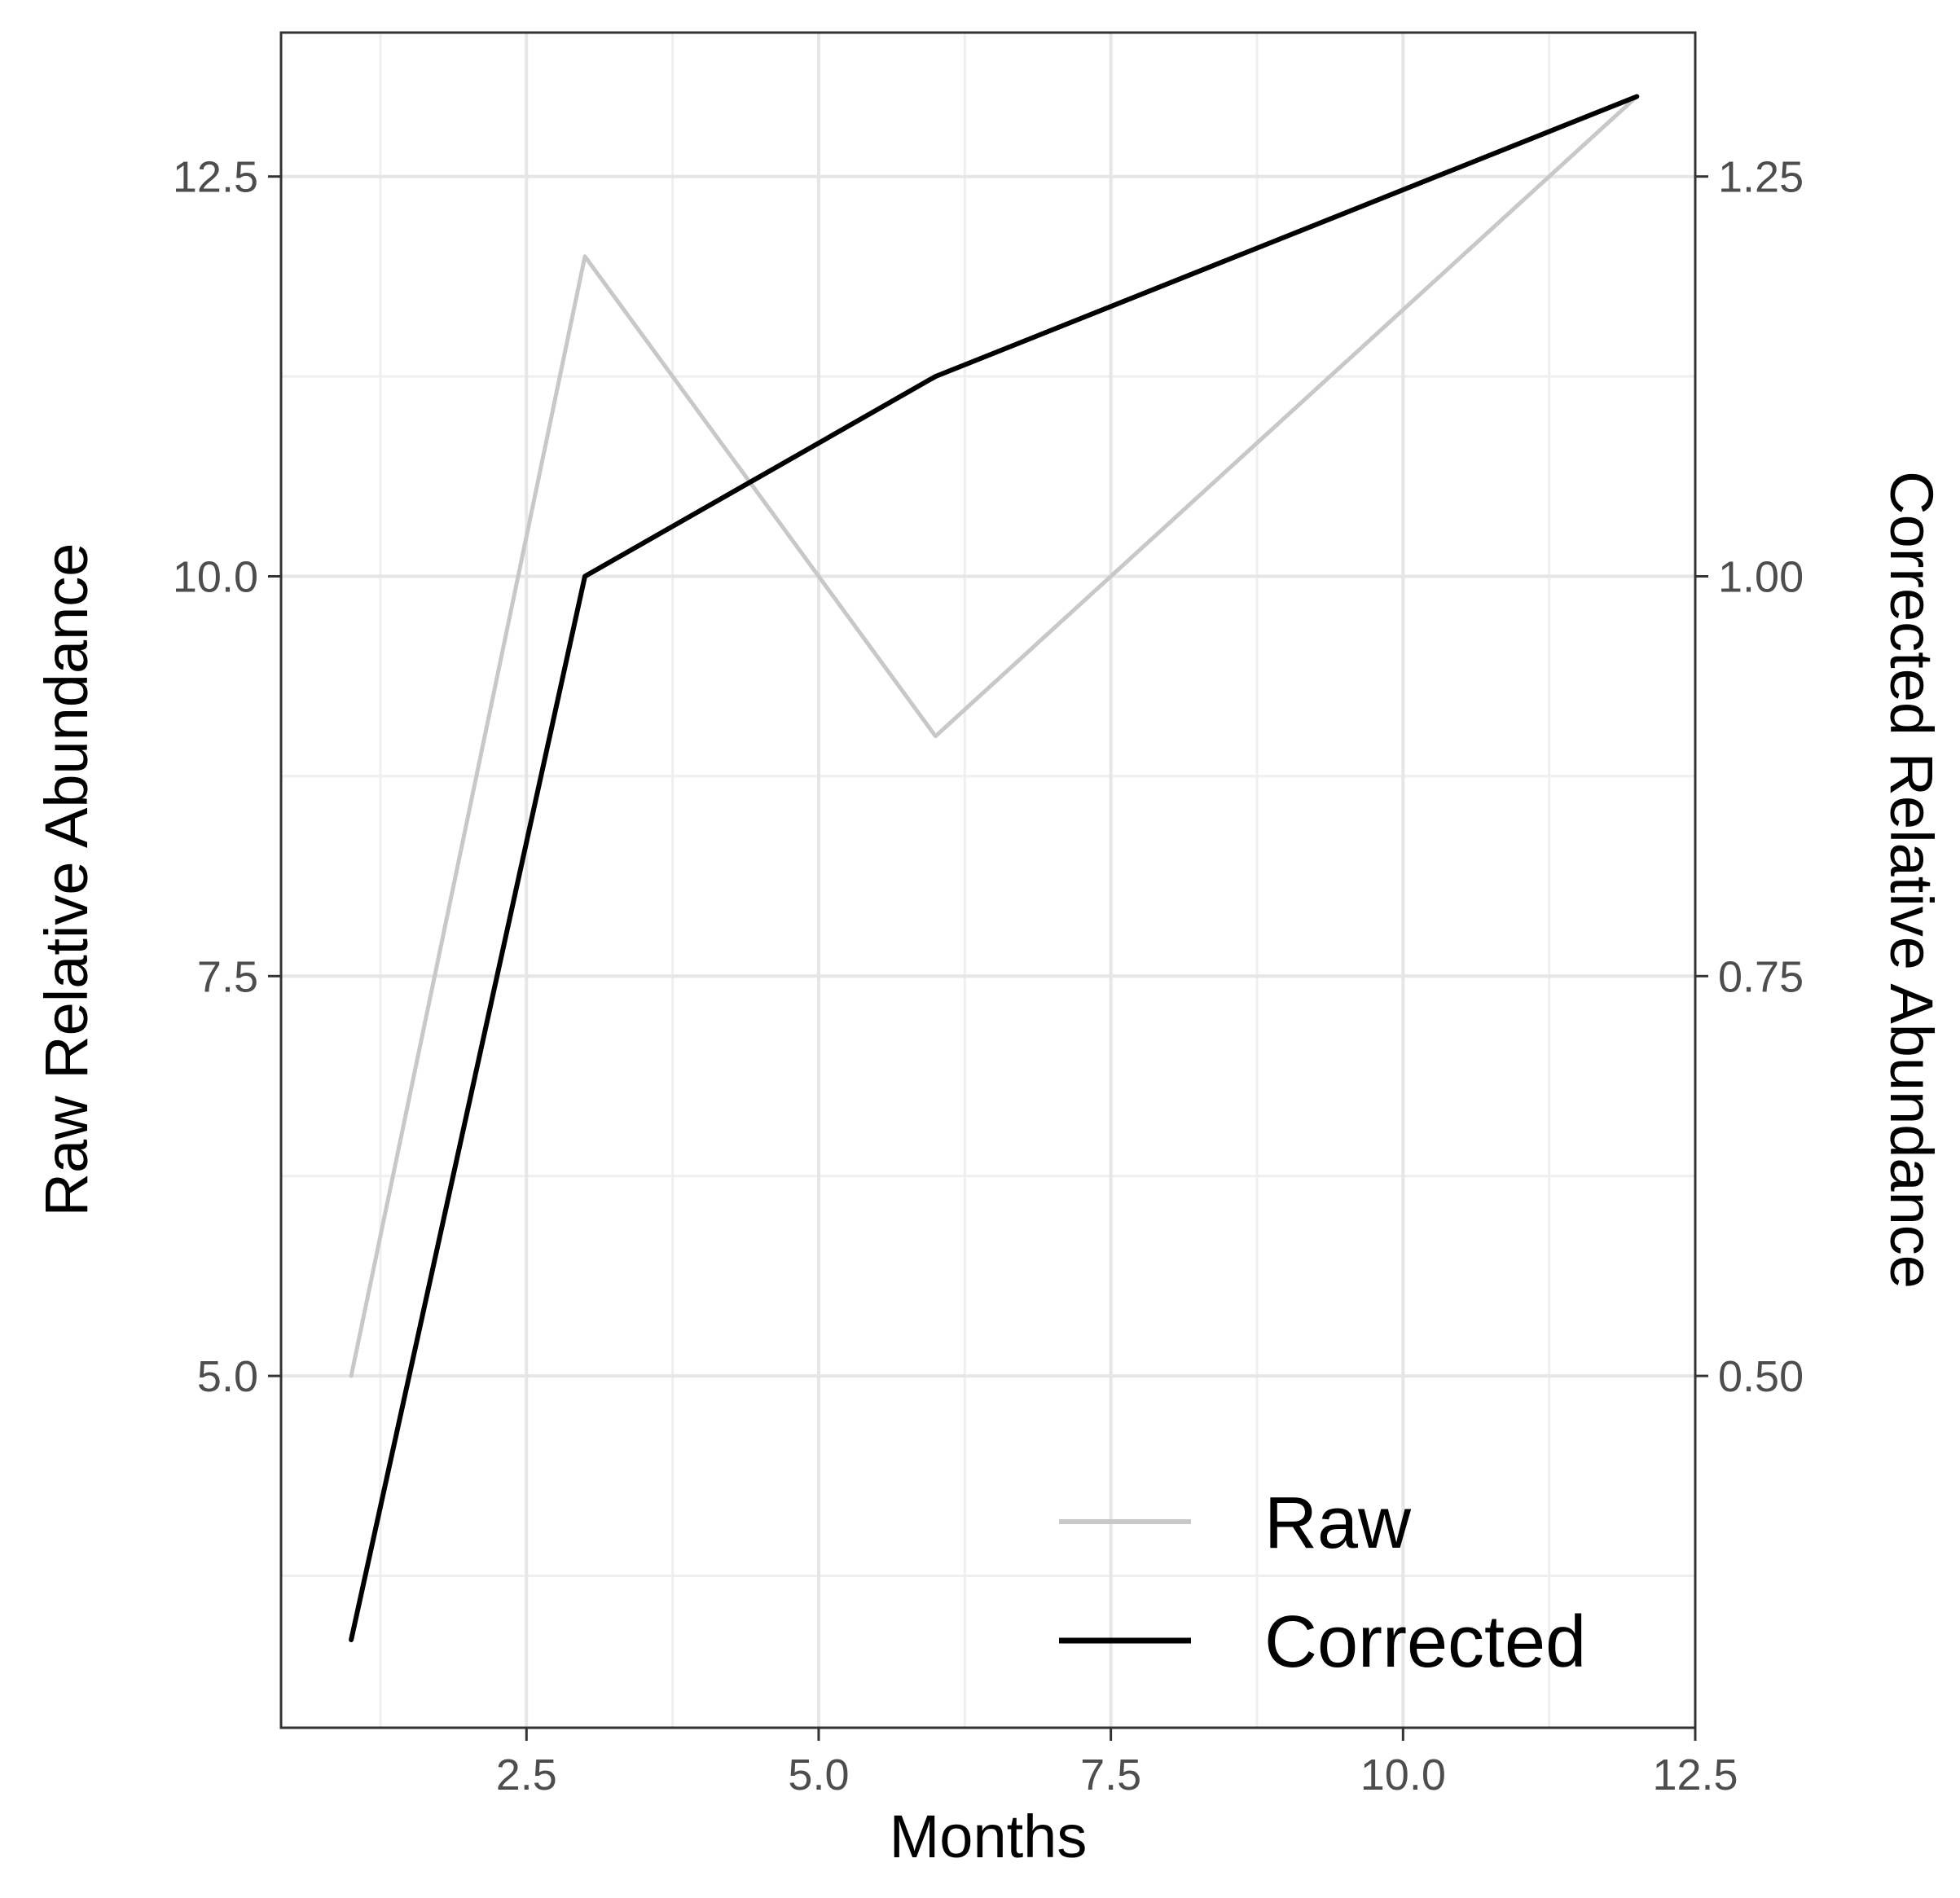  Describe the element at coordinates (1110, 1775) in the screenshot. I see `x-tick-label: 7.5` at that location.